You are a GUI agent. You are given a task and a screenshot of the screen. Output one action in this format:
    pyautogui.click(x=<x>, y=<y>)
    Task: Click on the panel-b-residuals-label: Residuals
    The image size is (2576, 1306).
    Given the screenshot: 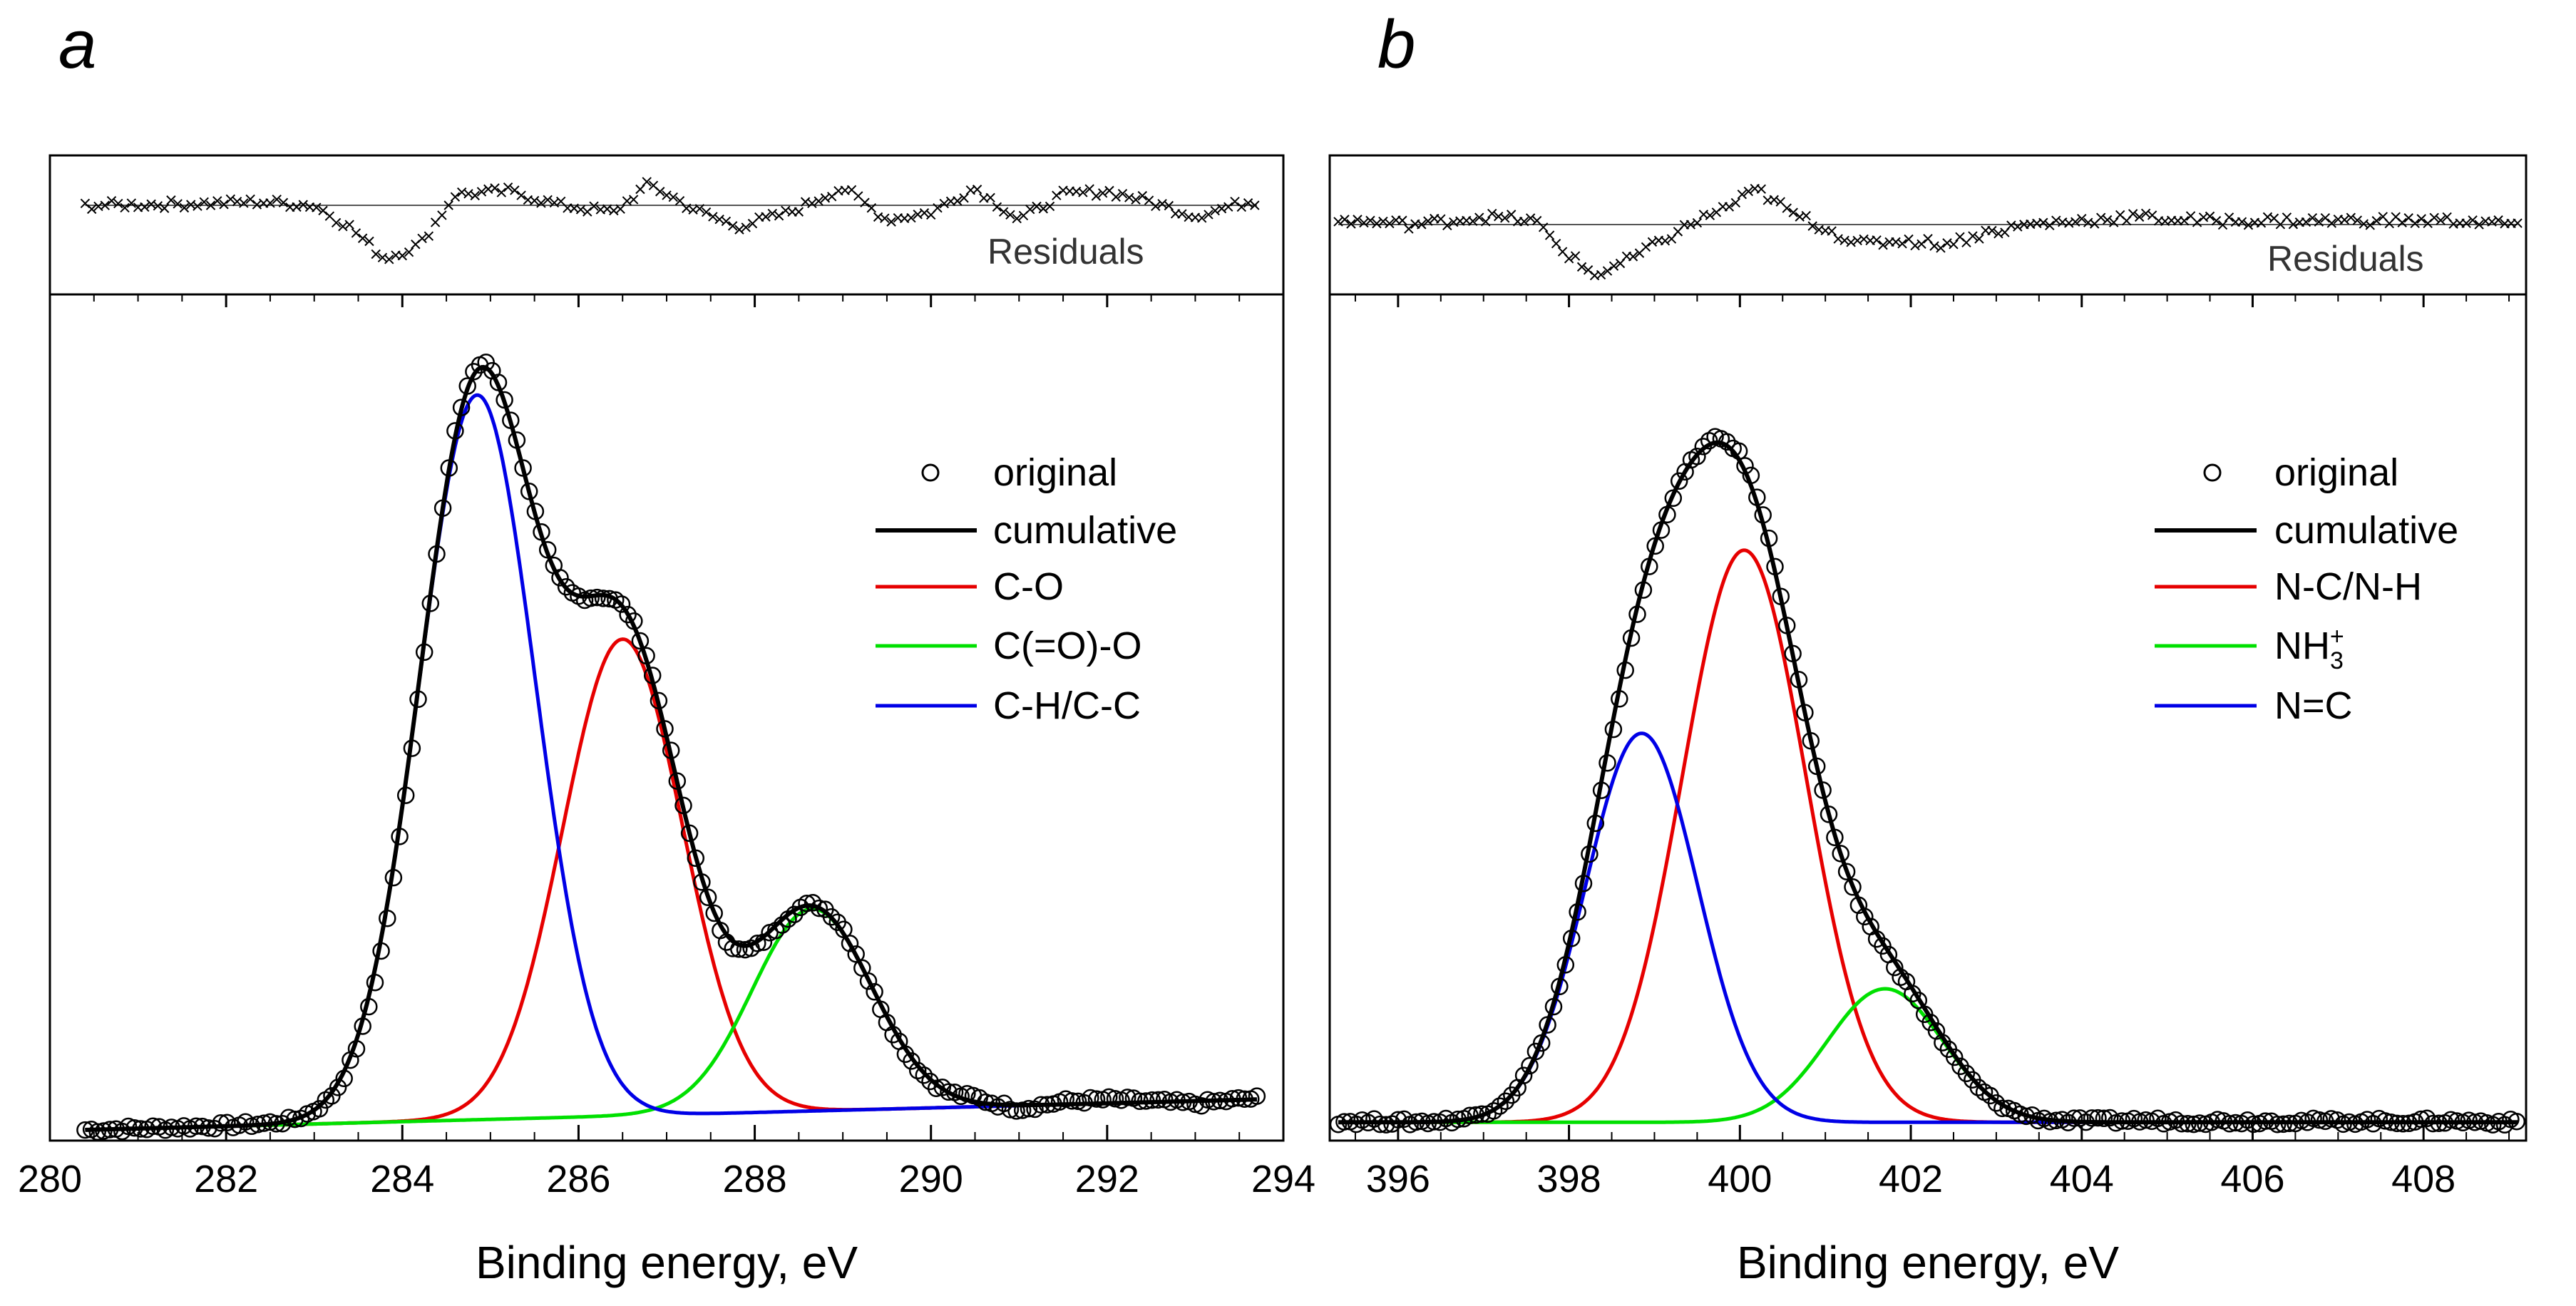 What is the action you would take?
    pyautogui.click(x=2345, y=259)
    